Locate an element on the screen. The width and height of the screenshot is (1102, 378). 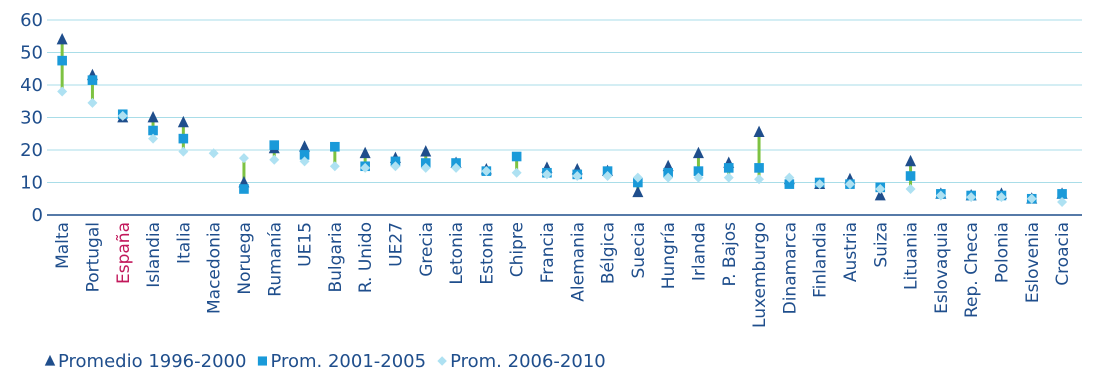
x-tick-label-18: Bélgica is located at coordinates (609, 253).